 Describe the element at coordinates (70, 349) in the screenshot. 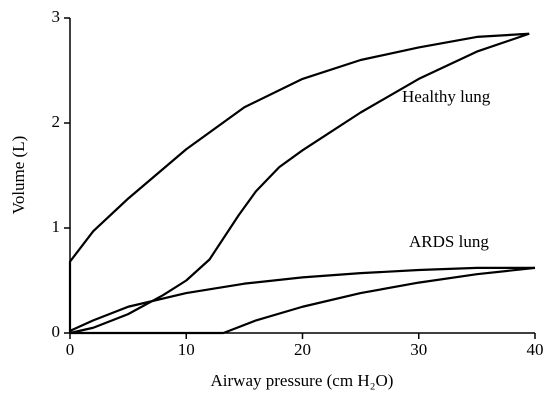

I see `x-tick-label: 0` at that location.